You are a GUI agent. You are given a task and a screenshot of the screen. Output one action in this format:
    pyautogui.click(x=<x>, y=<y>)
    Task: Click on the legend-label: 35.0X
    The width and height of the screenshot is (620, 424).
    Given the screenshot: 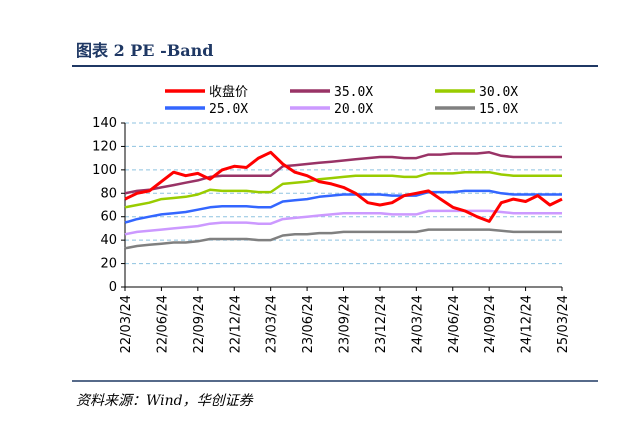 What is the action you would take?
    pyautogui.click(x=353, y=92)
    